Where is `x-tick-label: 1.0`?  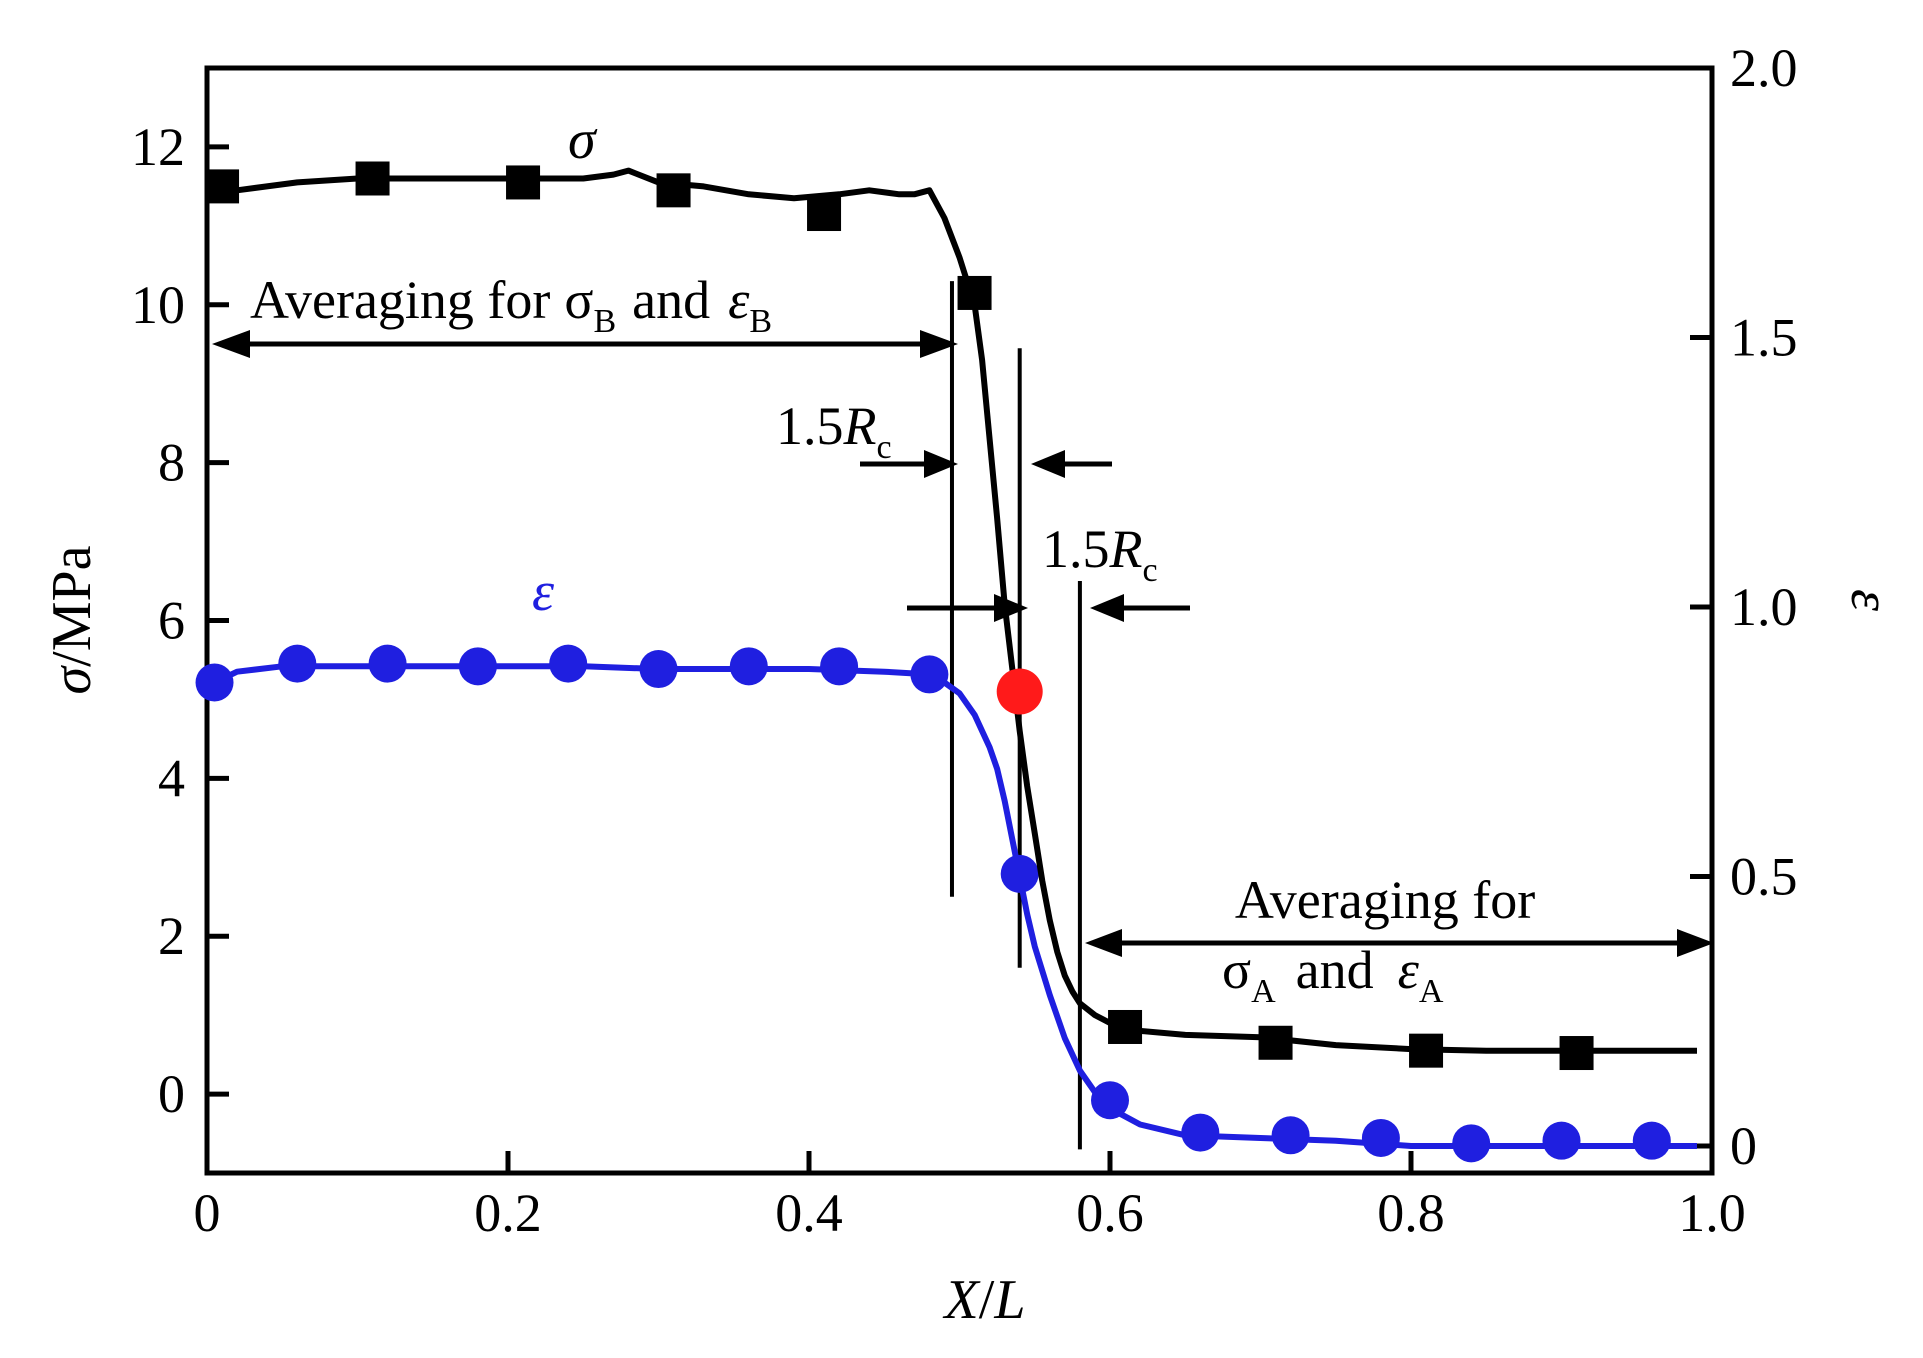
x-tick-label: 1.0 is located at coordinates (1712, 1213).